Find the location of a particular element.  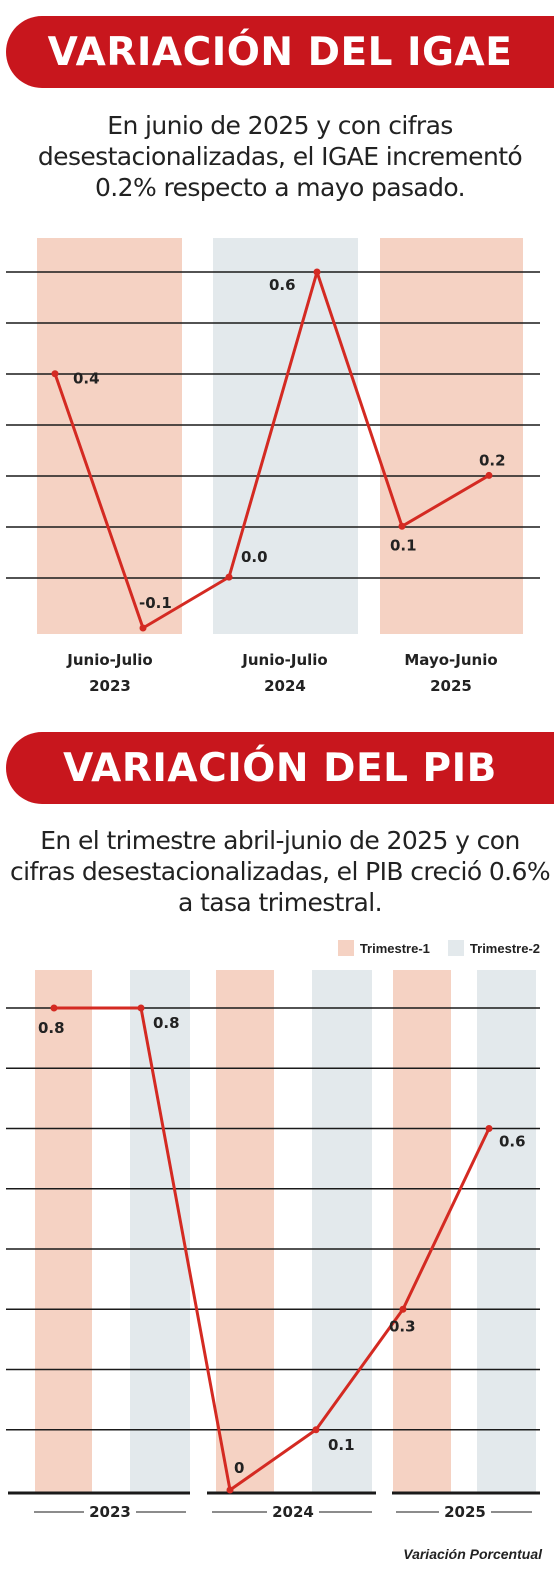

pib-year-label-1: 2023 is located at coordinates (110, 1512).